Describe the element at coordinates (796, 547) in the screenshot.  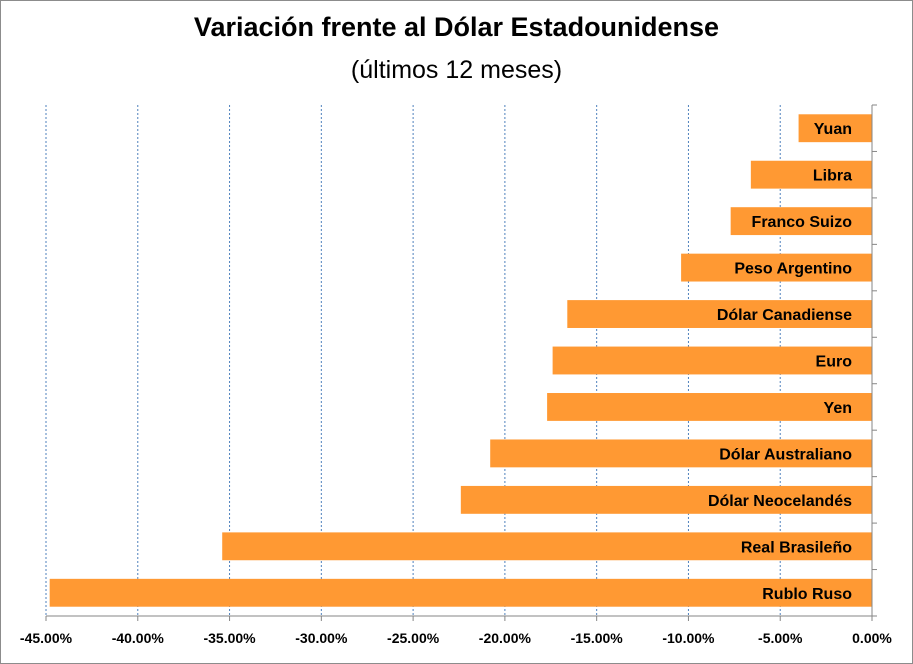
I see `bar-label: Real Brasileño` at that location.